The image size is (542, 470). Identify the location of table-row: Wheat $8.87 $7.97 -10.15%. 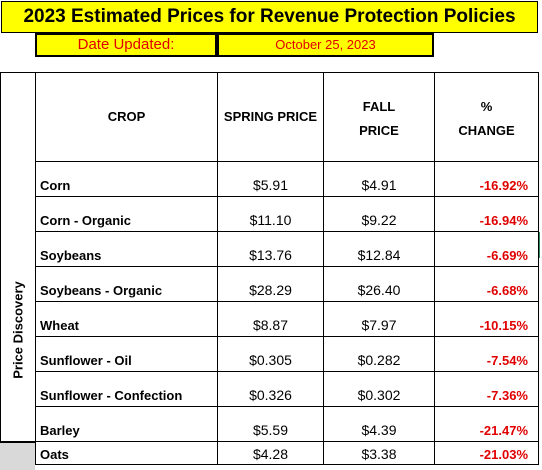
(287, 319).